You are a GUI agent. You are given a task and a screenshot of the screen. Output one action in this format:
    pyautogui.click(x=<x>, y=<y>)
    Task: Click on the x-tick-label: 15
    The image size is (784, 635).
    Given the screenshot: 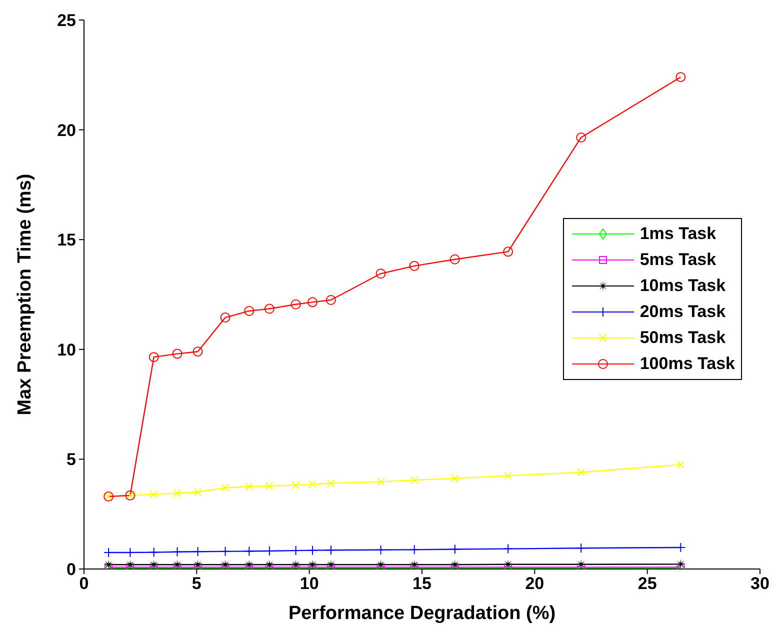 What is the action you would take?
    pyautogui.click(x=422, y=584)
    